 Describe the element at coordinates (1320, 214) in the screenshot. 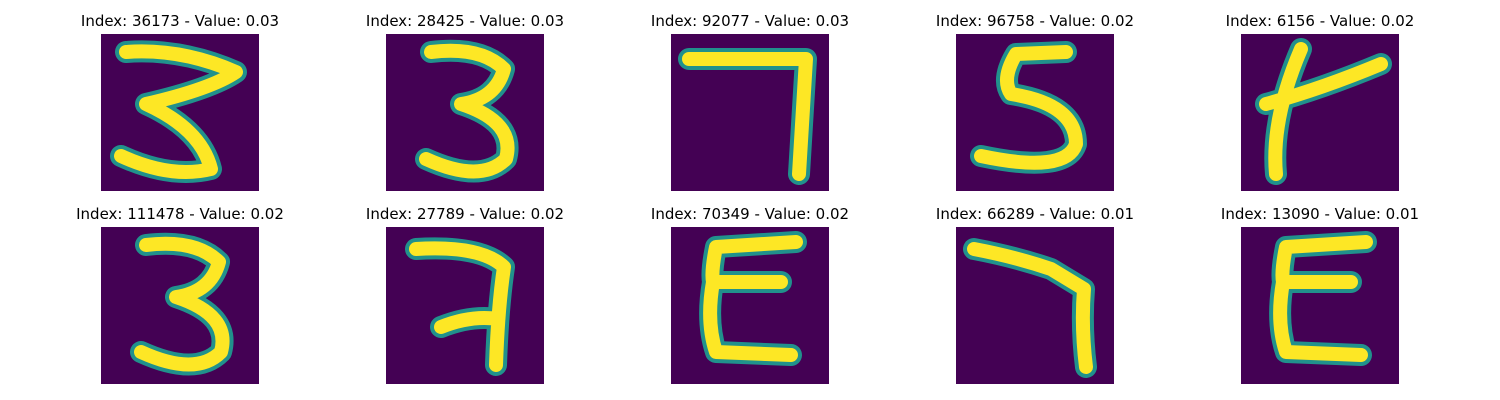

I see `panel-title: Index: 13090 - Value: 0.01` at that location.